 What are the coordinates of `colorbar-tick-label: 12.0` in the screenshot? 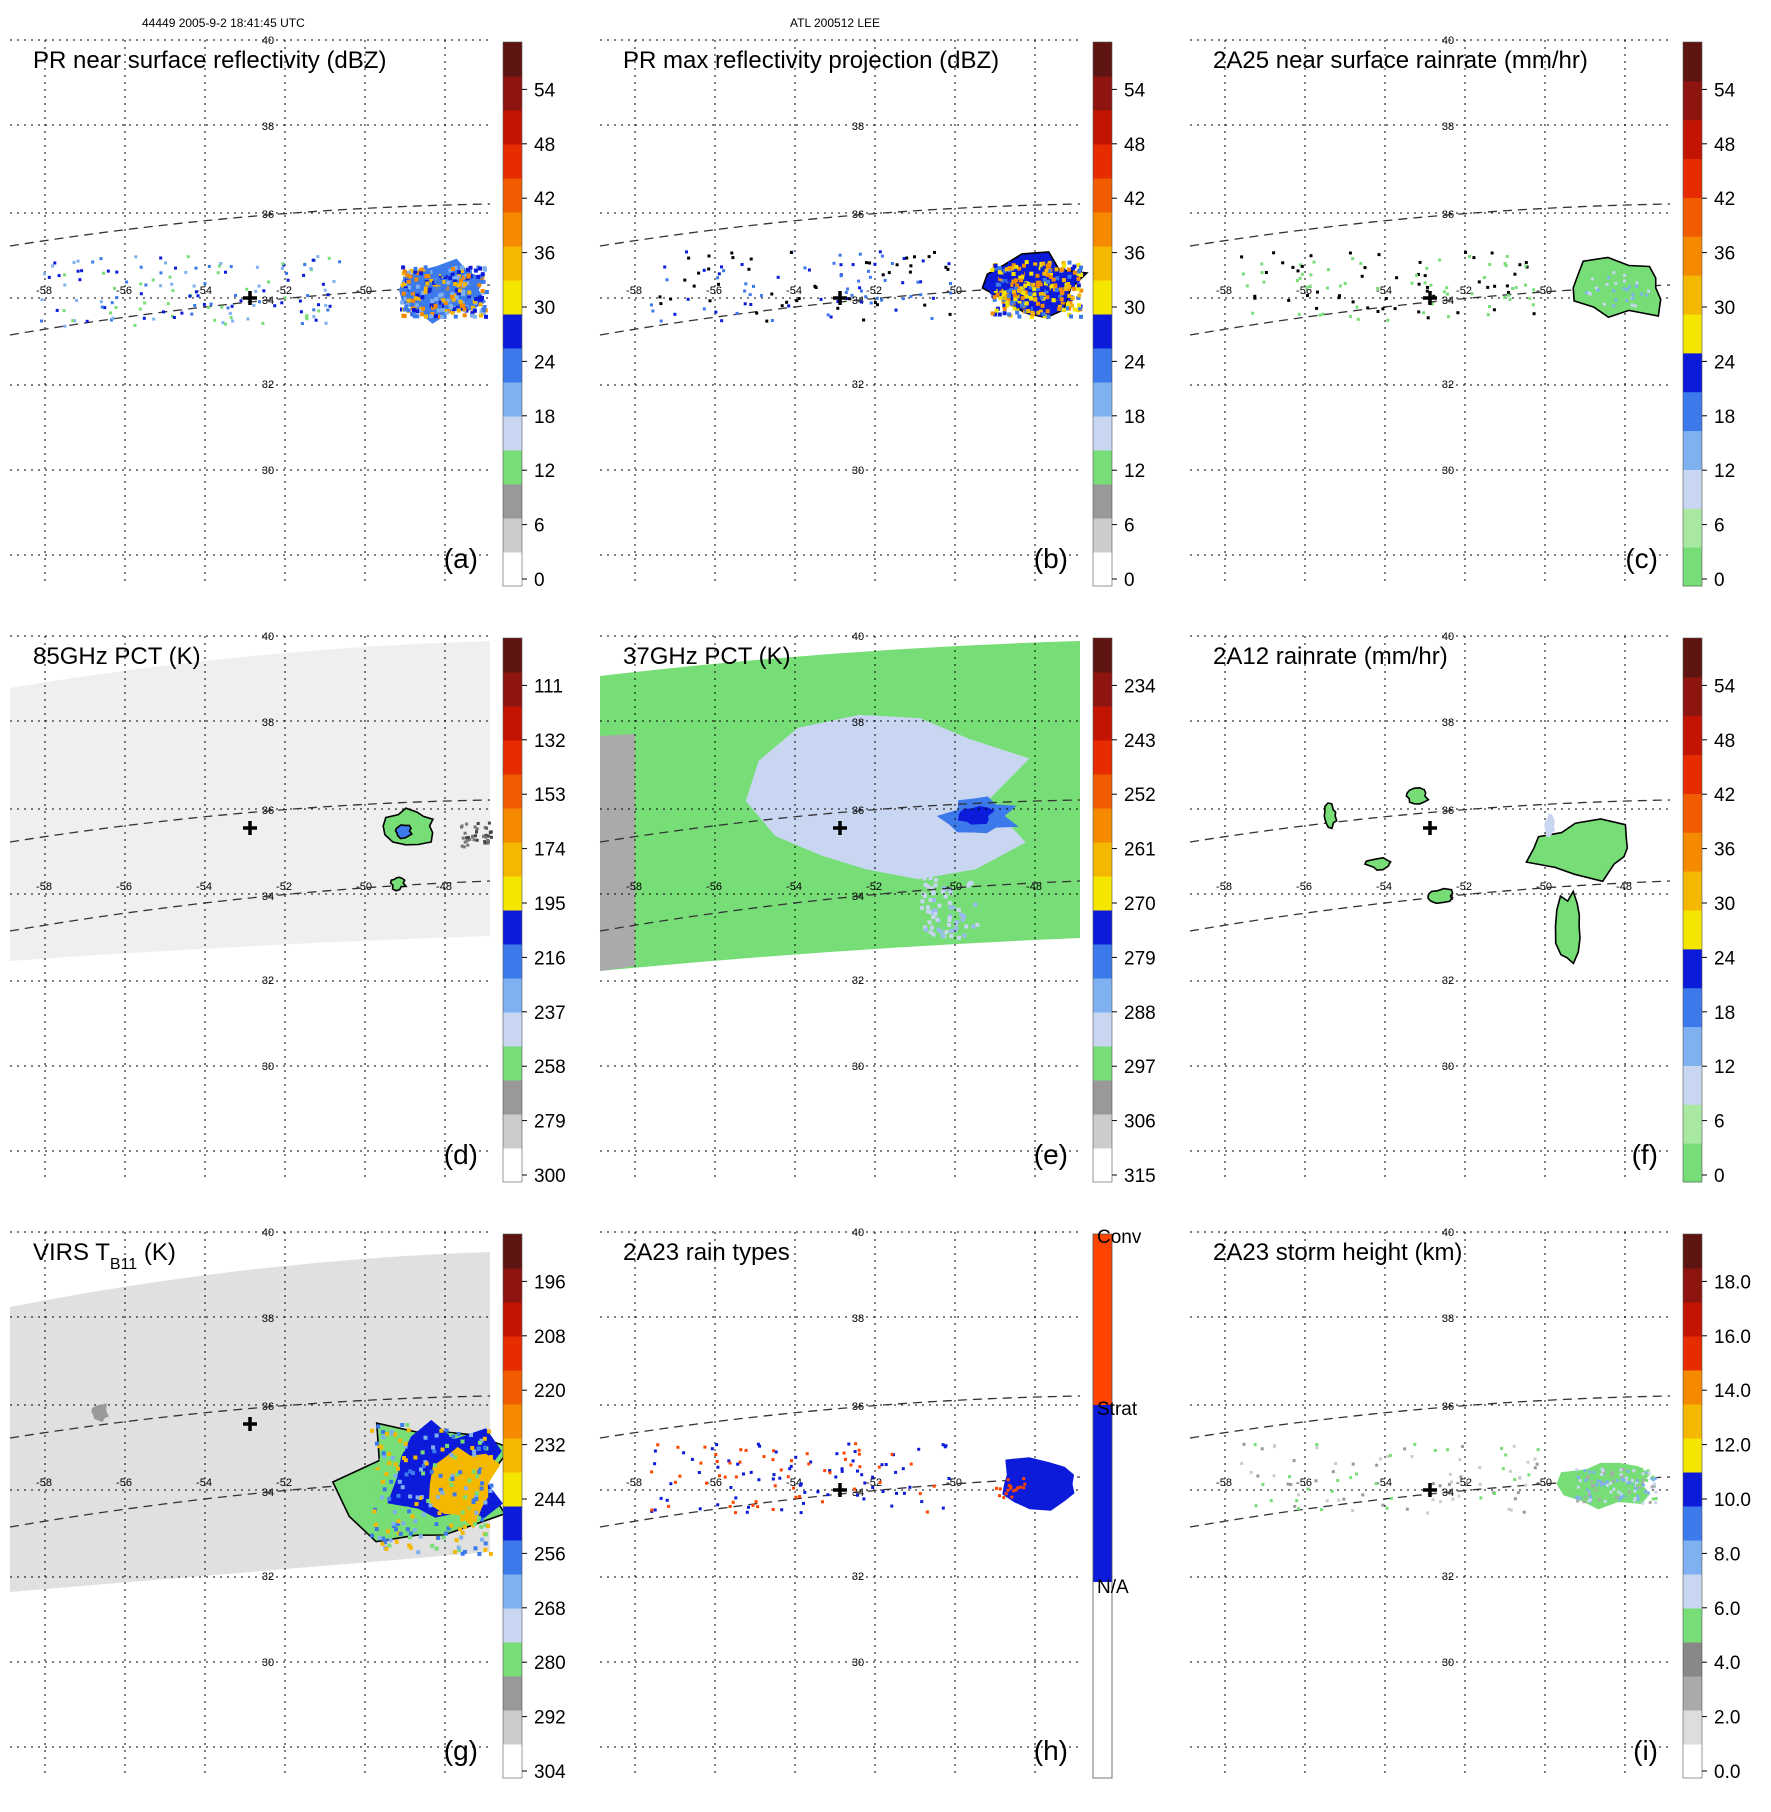 It's located at (1732, 1446).